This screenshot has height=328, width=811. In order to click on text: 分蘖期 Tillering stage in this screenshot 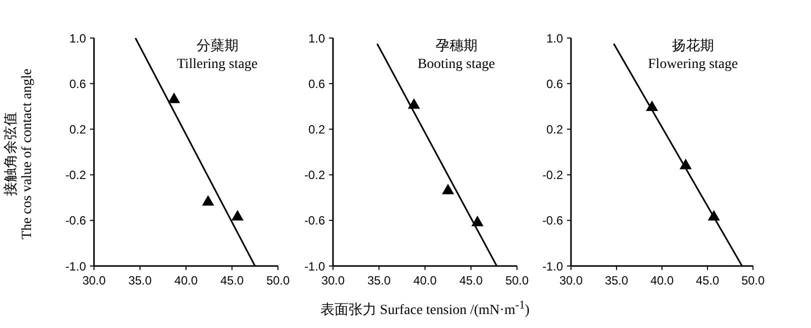, I will do `click(217, 55)`.